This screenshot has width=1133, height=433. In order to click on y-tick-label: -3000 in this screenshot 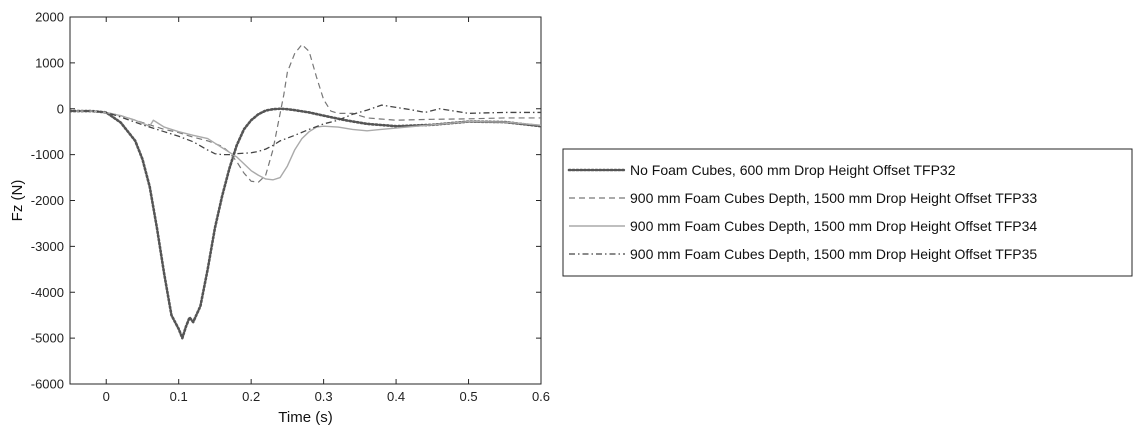, I will do `click(47, 246)`.